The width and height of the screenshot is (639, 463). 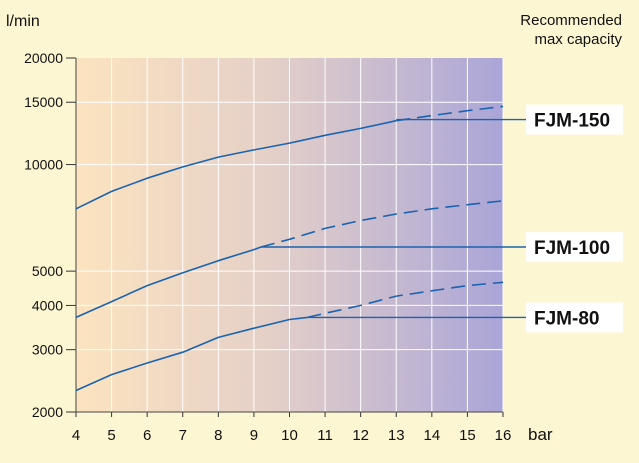 What do you see at coordinates (431, 435) in the screenshot?
I see `x-tick-label: 14` at bounding box center [431, 435].